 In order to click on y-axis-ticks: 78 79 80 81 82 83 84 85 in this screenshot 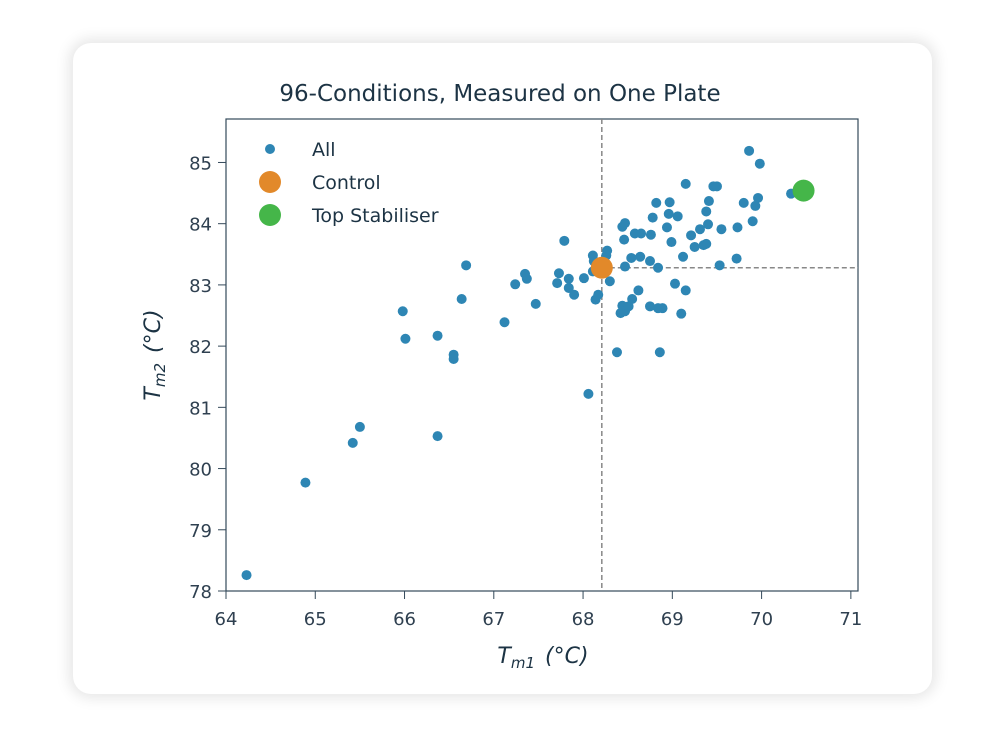, I will do `click(207, 378)`.